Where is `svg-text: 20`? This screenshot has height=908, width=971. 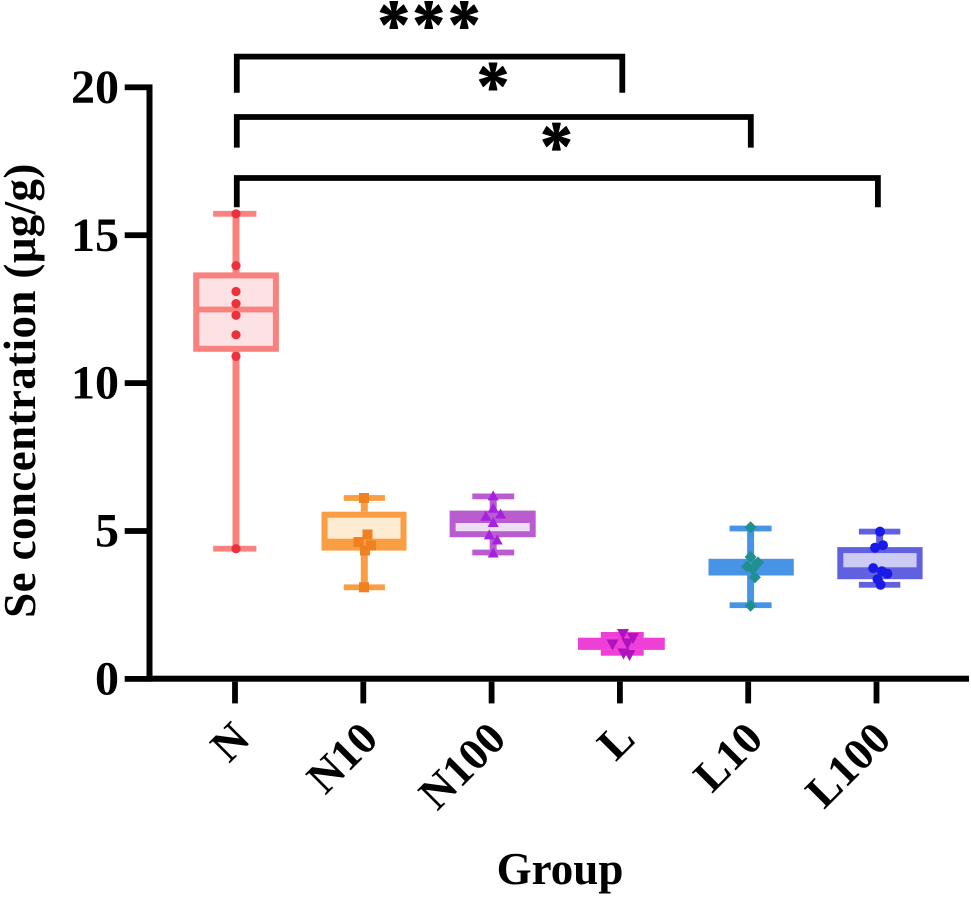
svg-text: 20 is located at coordinates (95, 87).